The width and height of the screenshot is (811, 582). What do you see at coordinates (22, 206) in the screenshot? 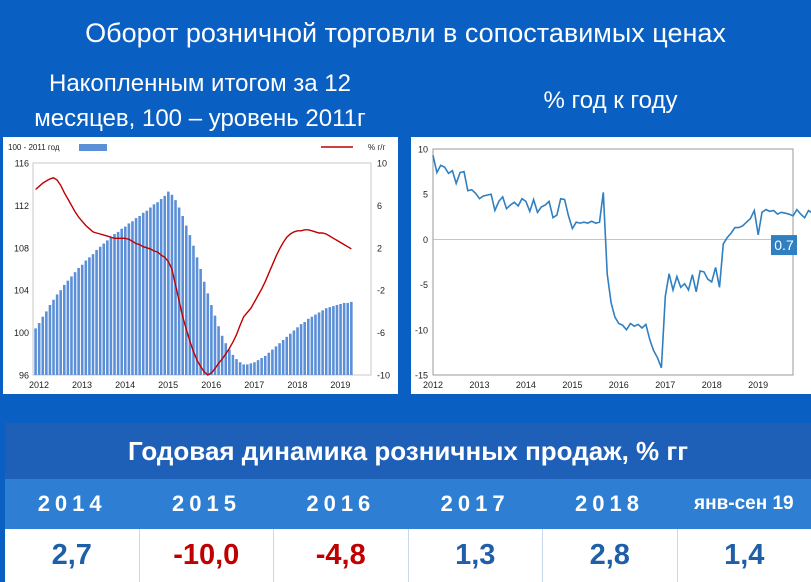
I see `y-left-tick-label: 112` at bounding box center [22, 206].